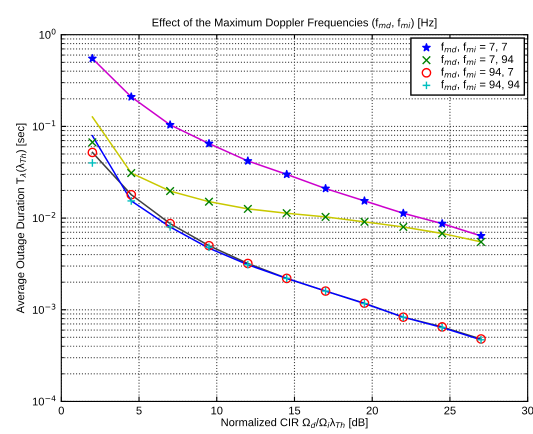 Image resolution: width=533 pixels, height=434 pixels. Describe the element at coordinates (44, 309) in the screenshot. I see `y-tick-label: 10$^{−3}$` at that location.